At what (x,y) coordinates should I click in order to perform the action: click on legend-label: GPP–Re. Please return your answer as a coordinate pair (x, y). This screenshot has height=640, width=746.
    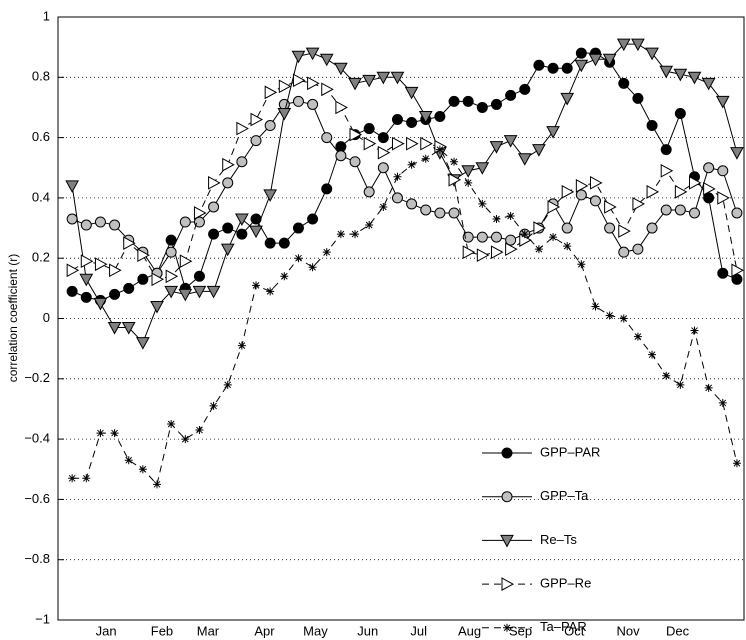
    Looking at the image, I should click on (565, 583).